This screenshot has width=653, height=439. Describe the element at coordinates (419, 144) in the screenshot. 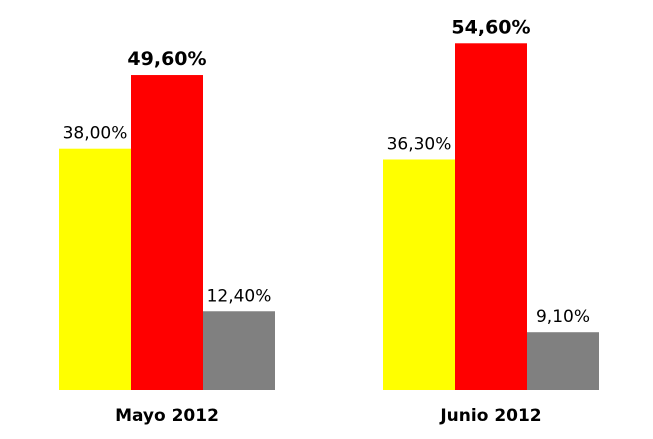

I see `value-label-2-1: 36,30%` at that location.